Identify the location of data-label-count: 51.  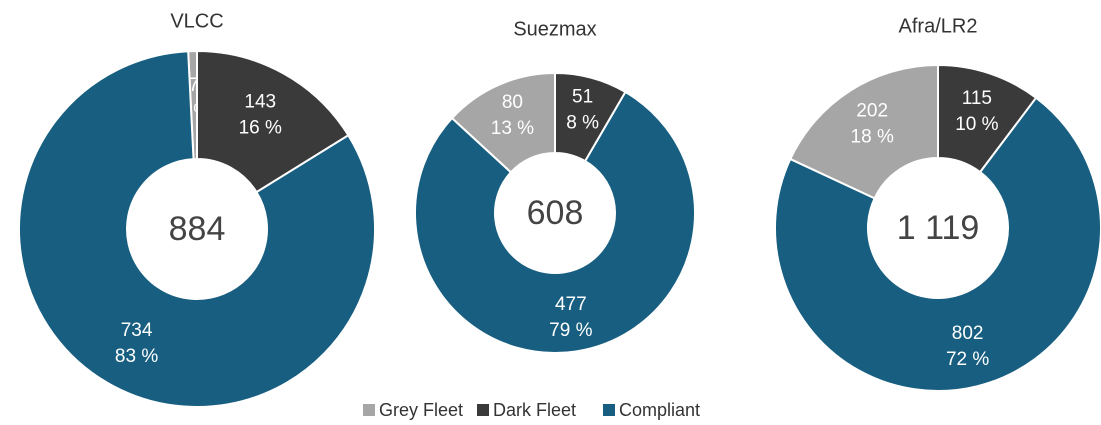
(582, 97).